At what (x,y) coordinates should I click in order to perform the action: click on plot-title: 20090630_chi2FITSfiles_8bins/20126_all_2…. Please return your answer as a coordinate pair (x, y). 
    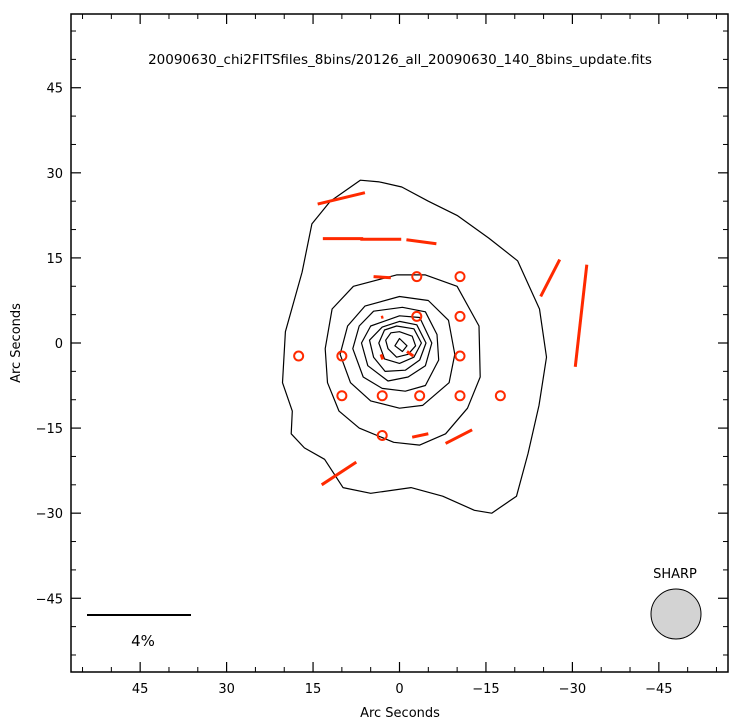
    Looking at the image, I should click on (400, 60).